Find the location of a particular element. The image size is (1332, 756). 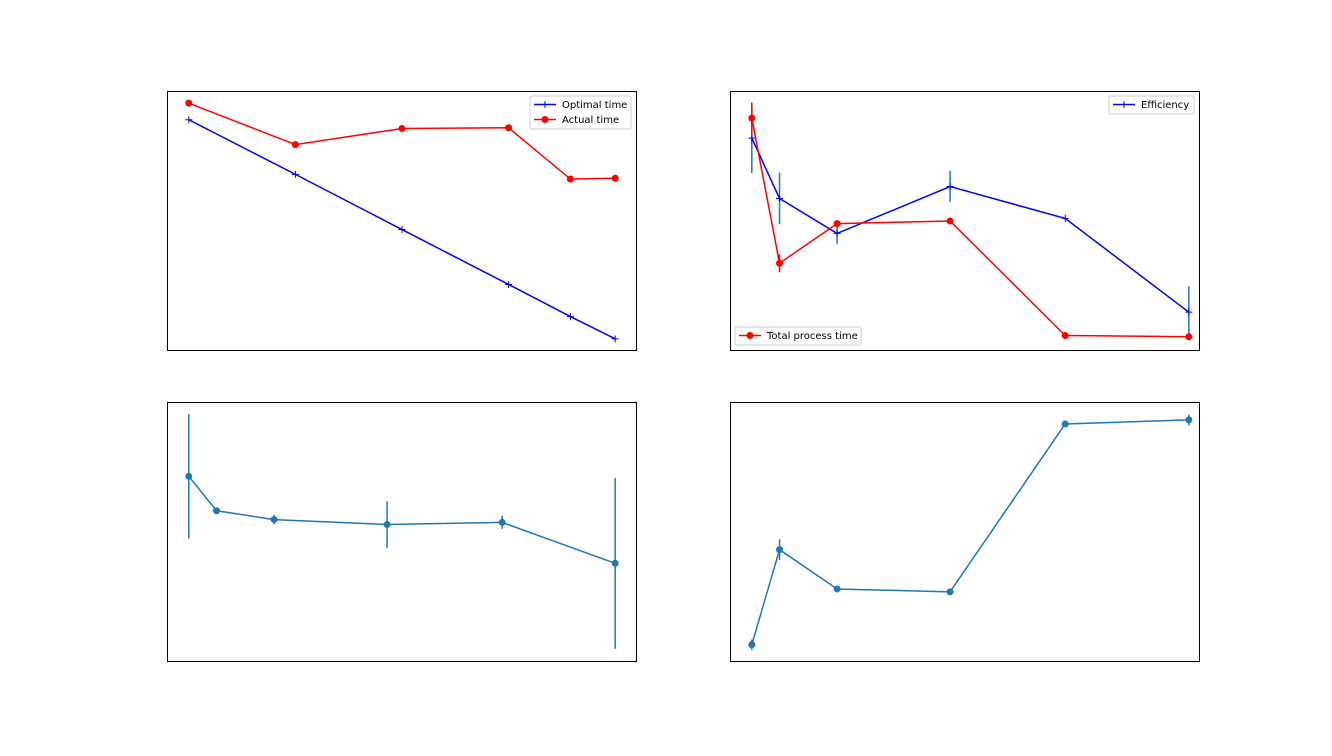

legend-top-right-lower: Total process time is located at coordinates (798, 336).